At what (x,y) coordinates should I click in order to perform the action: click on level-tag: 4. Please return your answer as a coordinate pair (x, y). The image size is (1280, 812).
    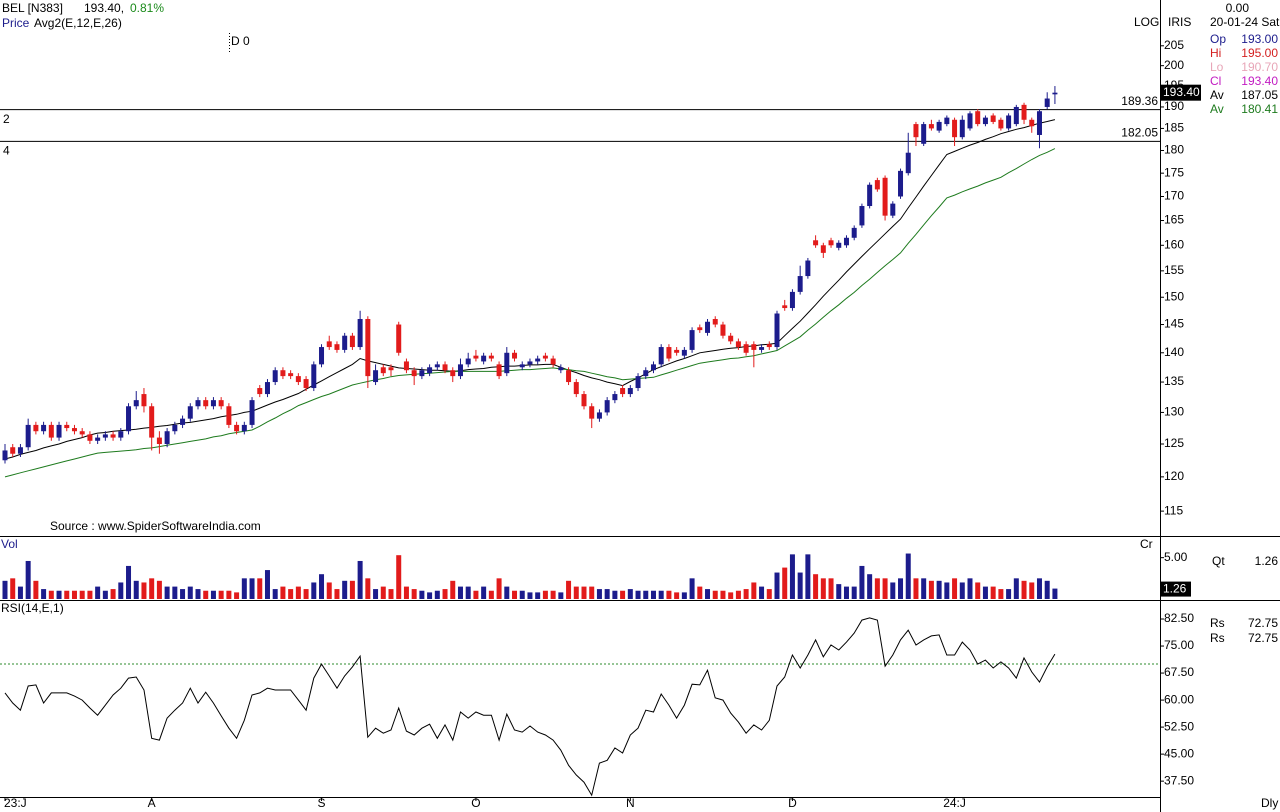
    Looking at the image, I should click on (6, 151).